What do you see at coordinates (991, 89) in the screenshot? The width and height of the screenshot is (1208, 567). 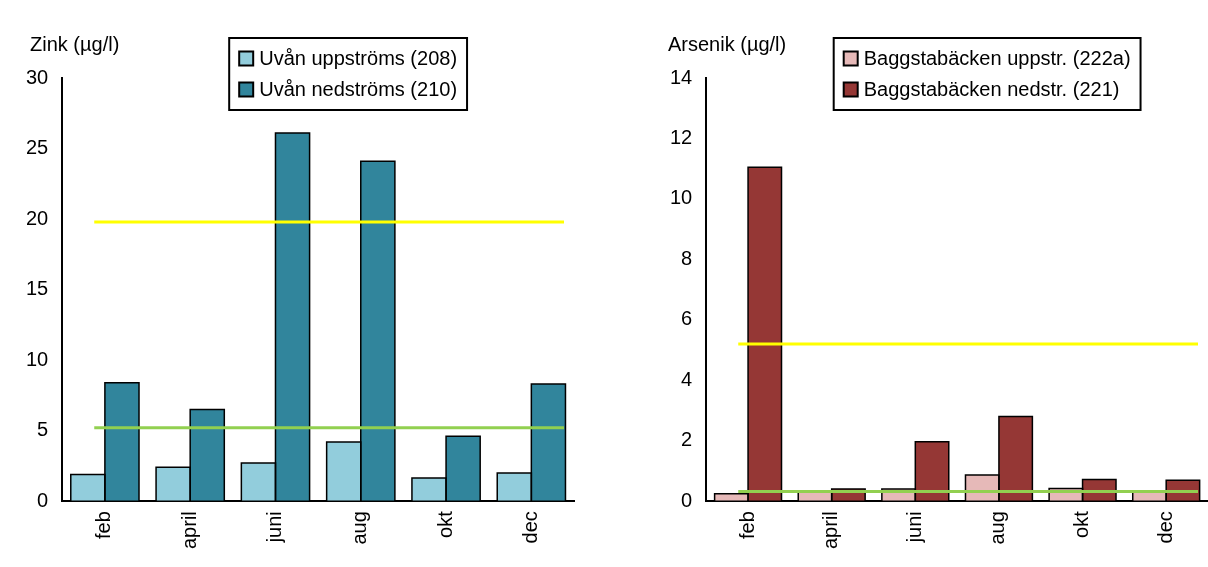 I see `legend-label: Baggstabäcken nedstr. (221)` at bounding box center [991, 89].